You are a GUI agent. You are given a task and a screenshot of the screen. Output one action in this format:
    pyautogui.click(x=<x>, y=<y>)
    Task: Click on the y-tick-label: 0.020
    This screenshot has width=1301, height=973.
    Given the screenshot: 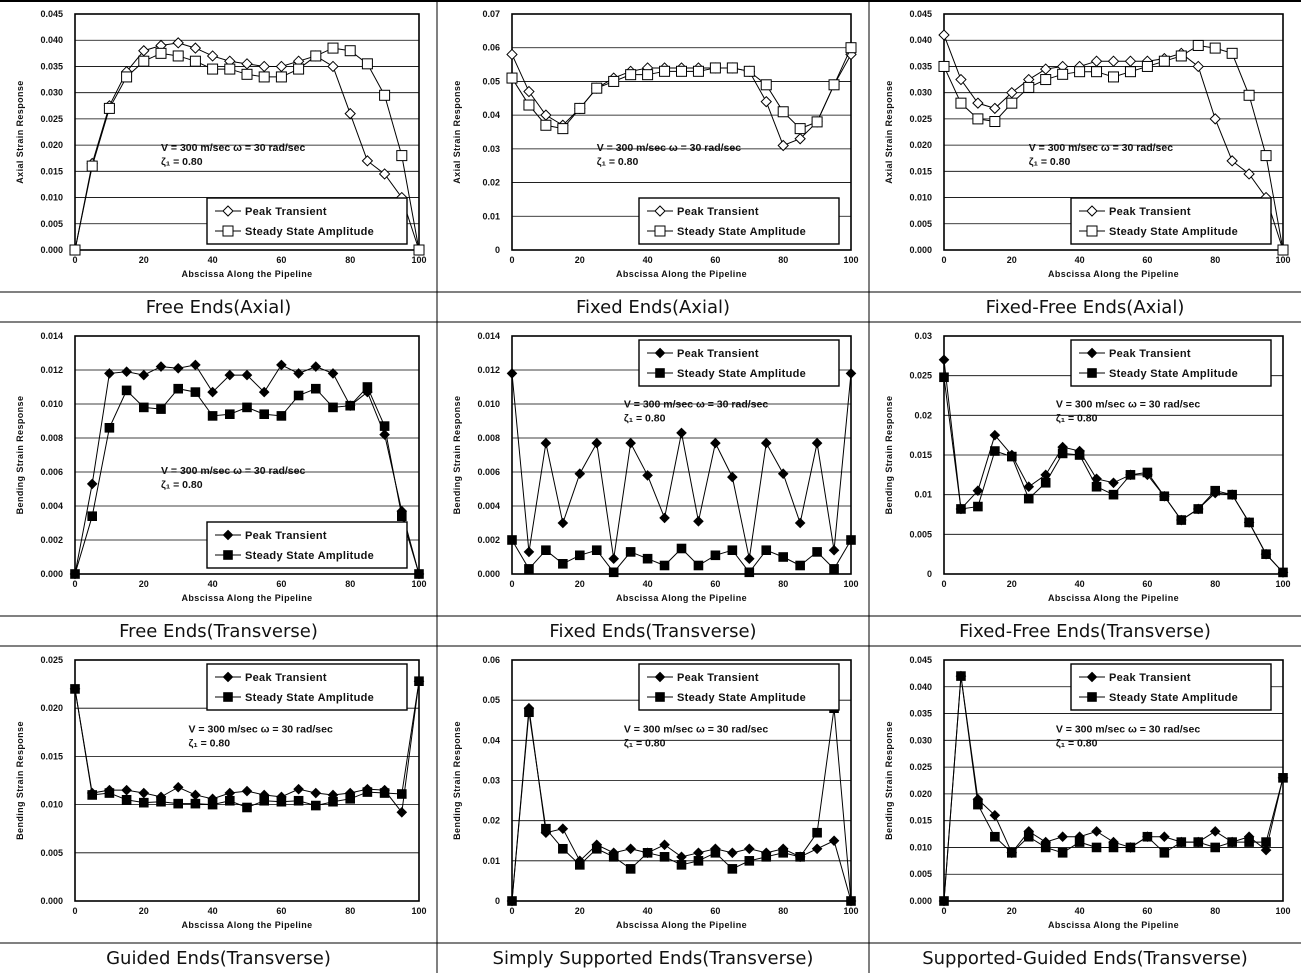 What is the action you would take?
    pyautogui.click(x=920, y=794)
    